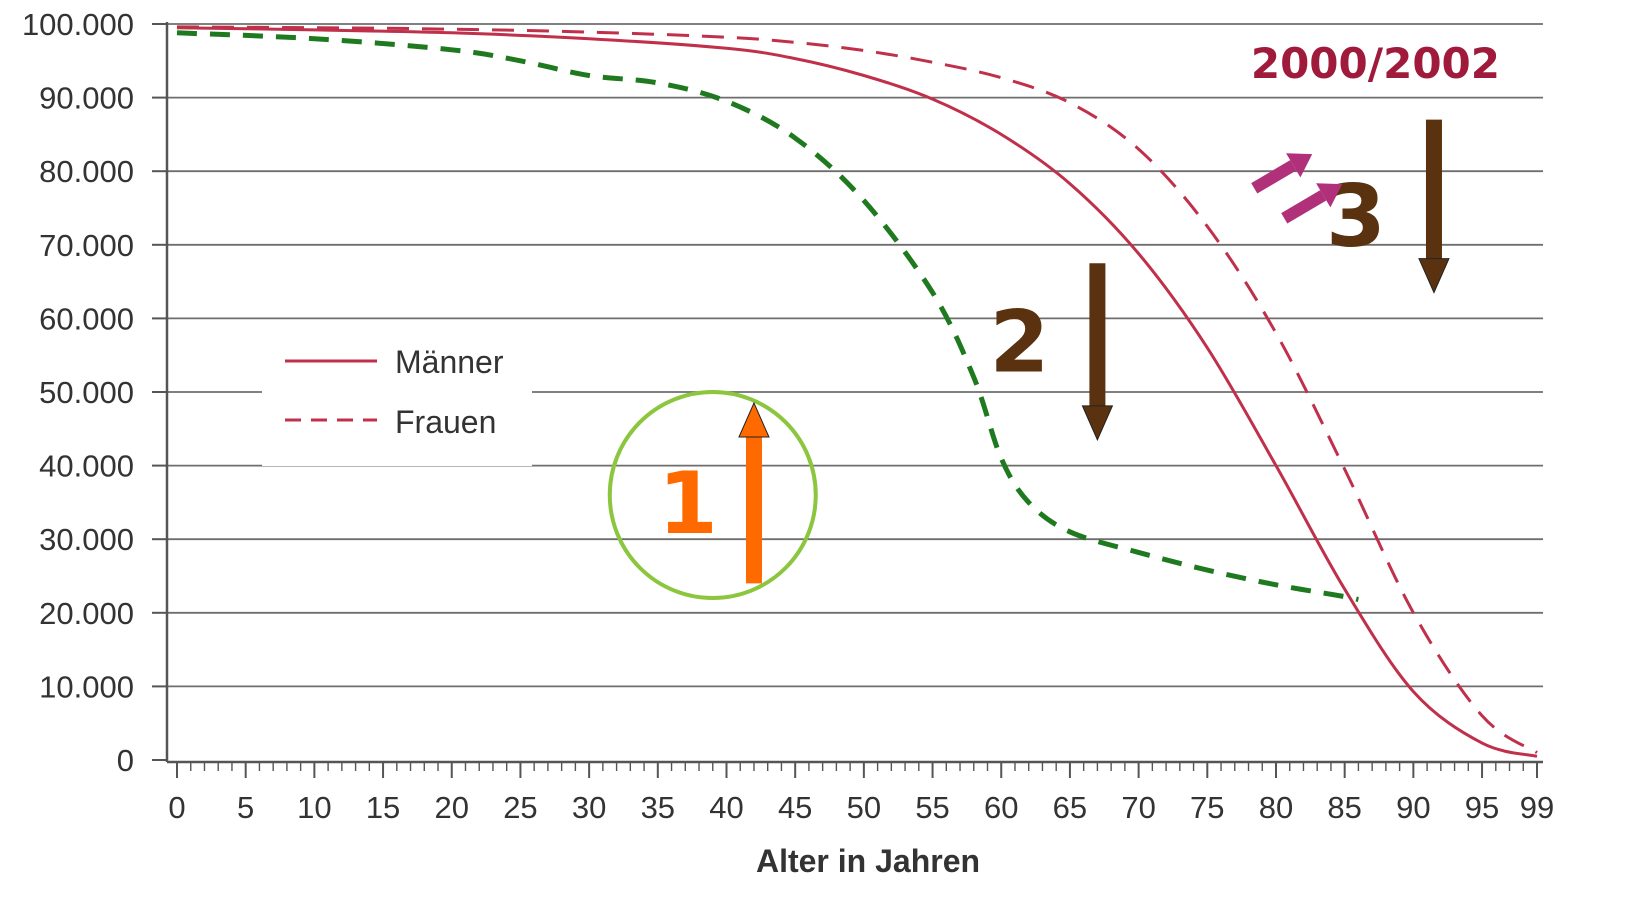 This screenshot has width=1636, height=916. I want to click on chart-title: 2000/2002, so click(1375, 63).